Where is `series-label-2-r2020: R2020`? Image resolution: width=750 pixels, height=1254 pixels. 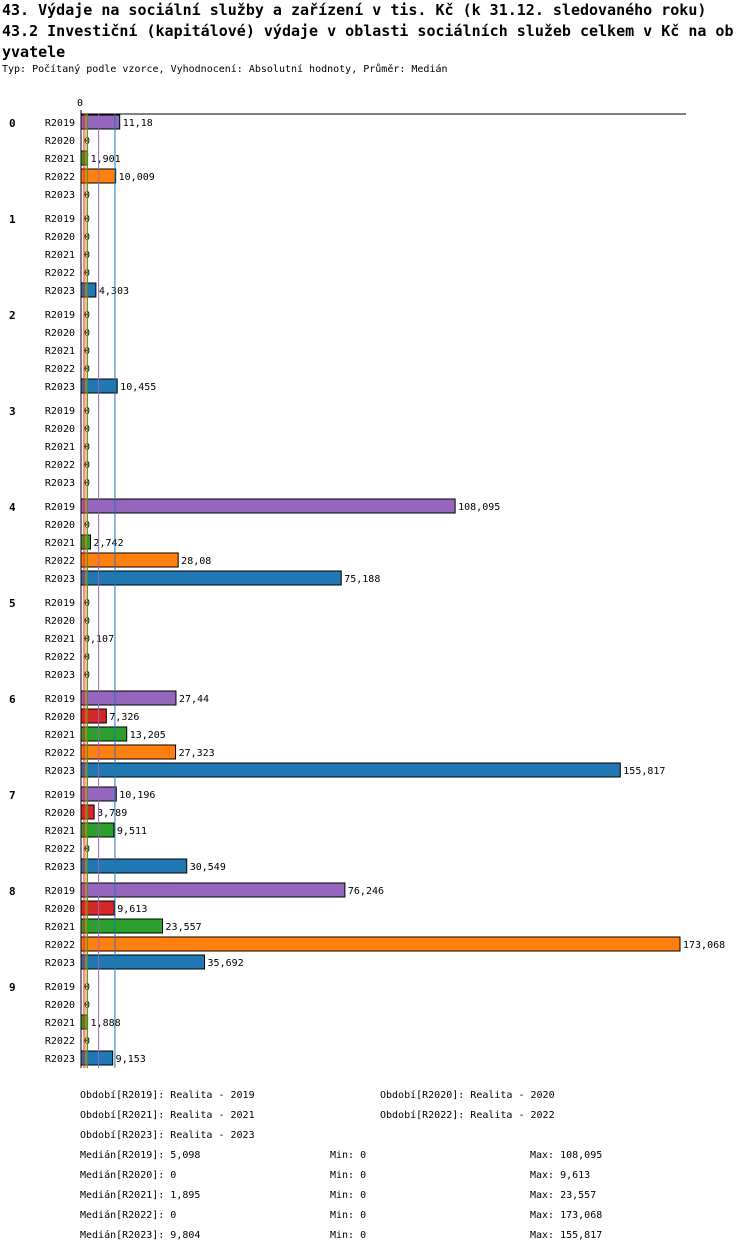
series-label-2-r2020: R2020 is located at coordinates (60, 333).